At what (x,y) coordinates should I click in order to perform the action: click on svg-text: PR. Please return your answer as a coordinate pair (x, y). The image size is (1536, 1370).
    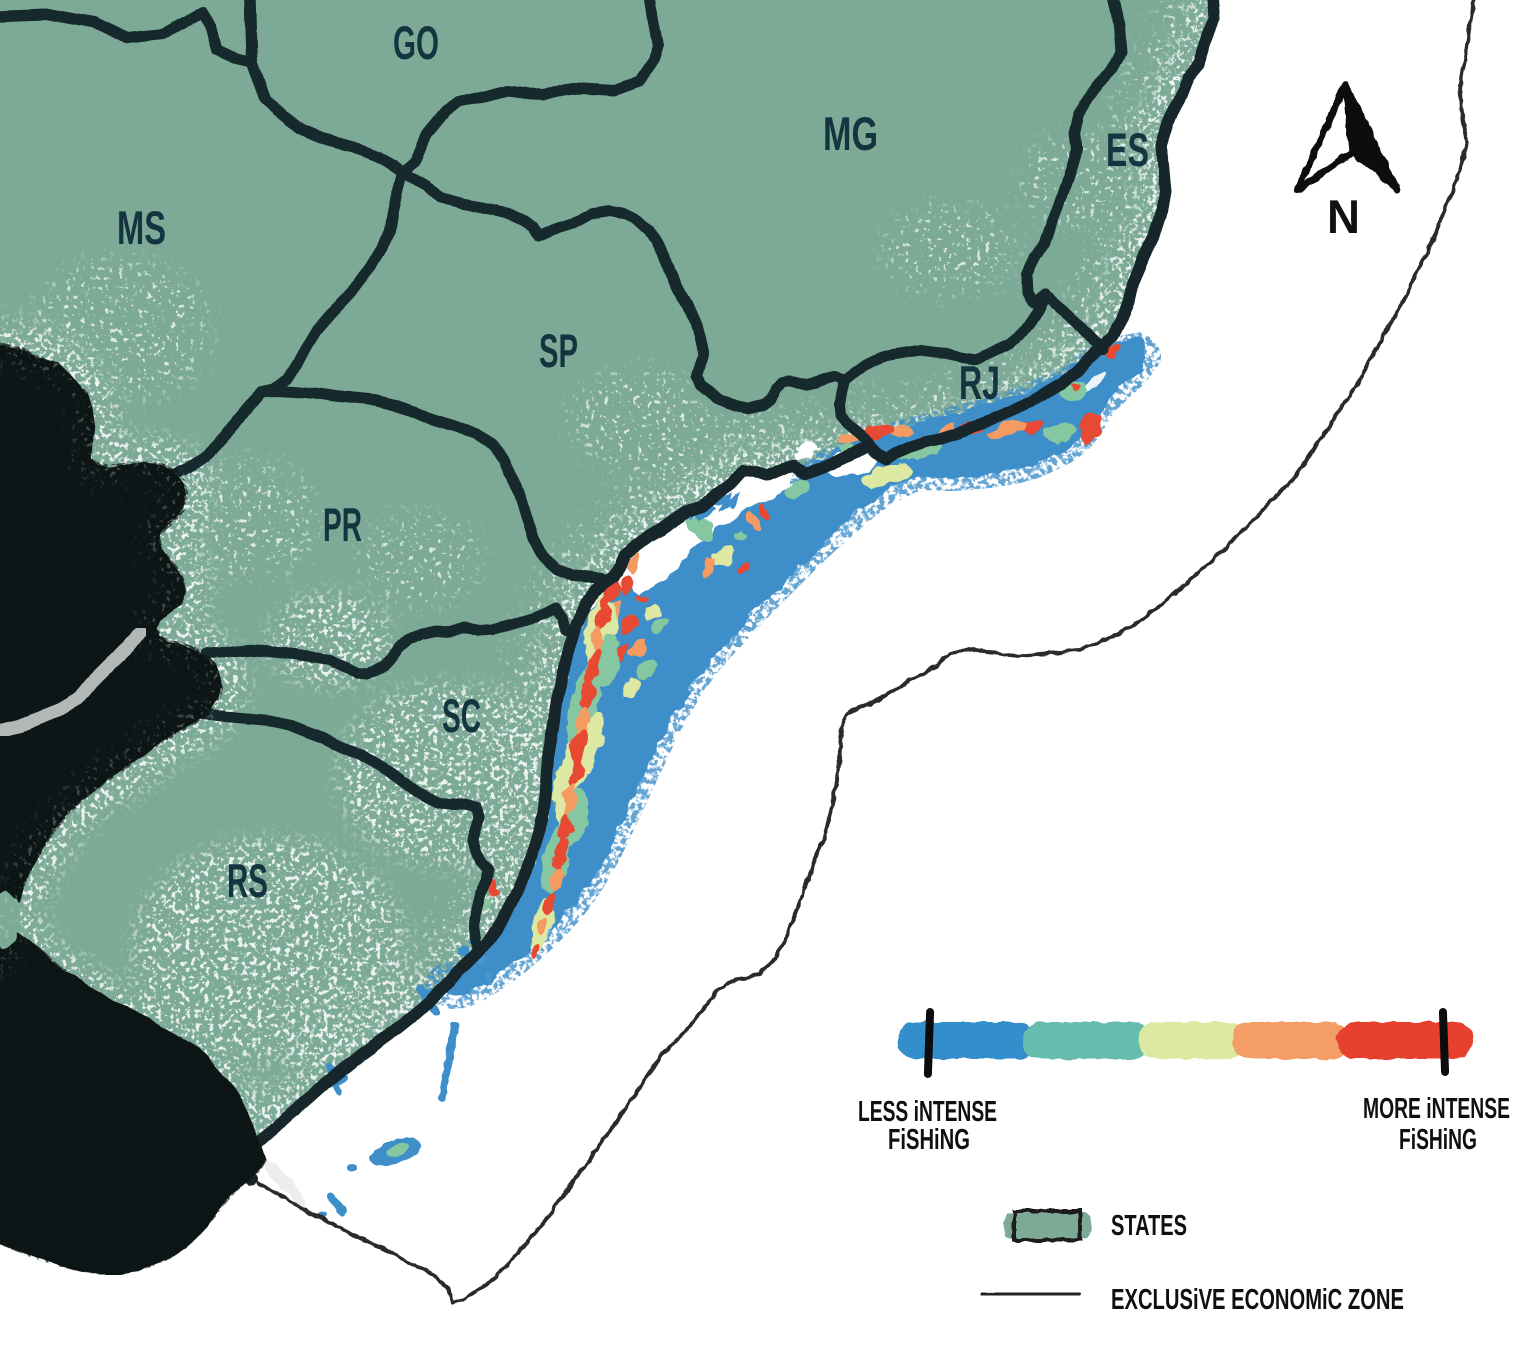
    Looking at the image, I should click on (342, 524).